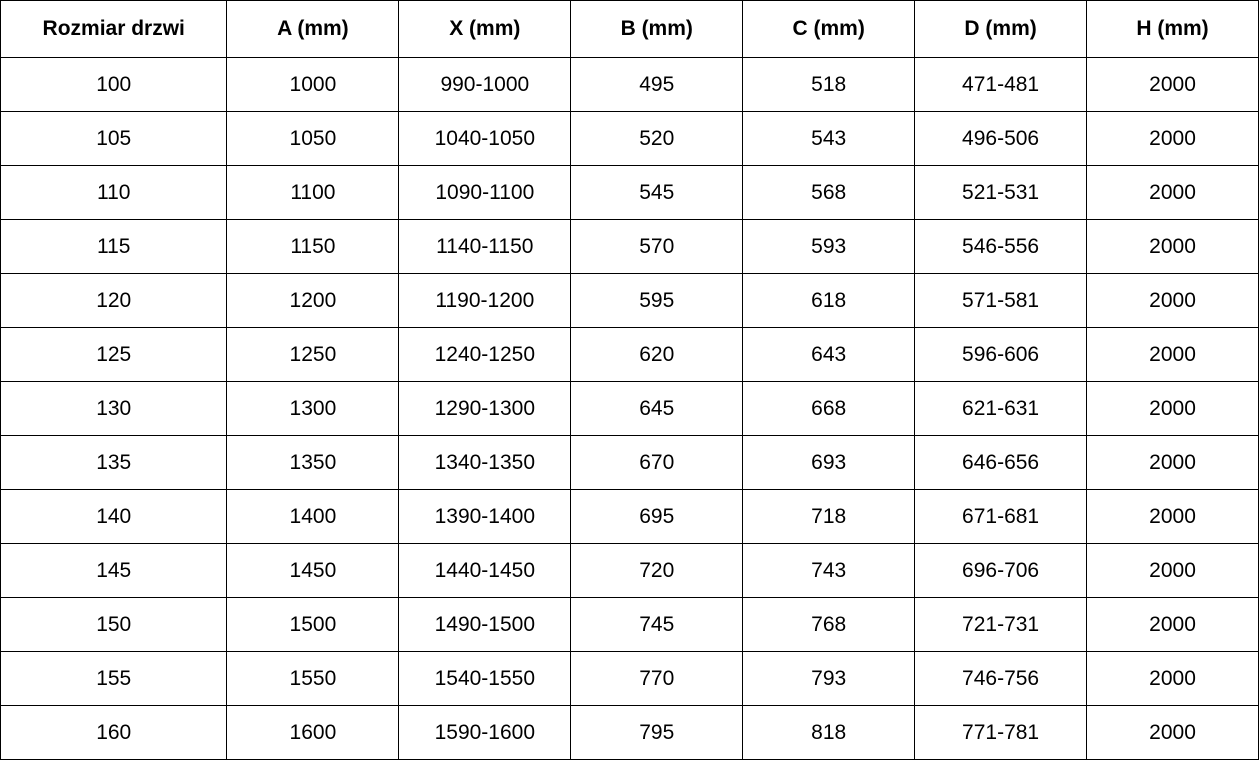  What do you see at coordinates (485, 462) in the screenshot?
I see `table-cell: 1340-1350` at bounding box center [485, 462].